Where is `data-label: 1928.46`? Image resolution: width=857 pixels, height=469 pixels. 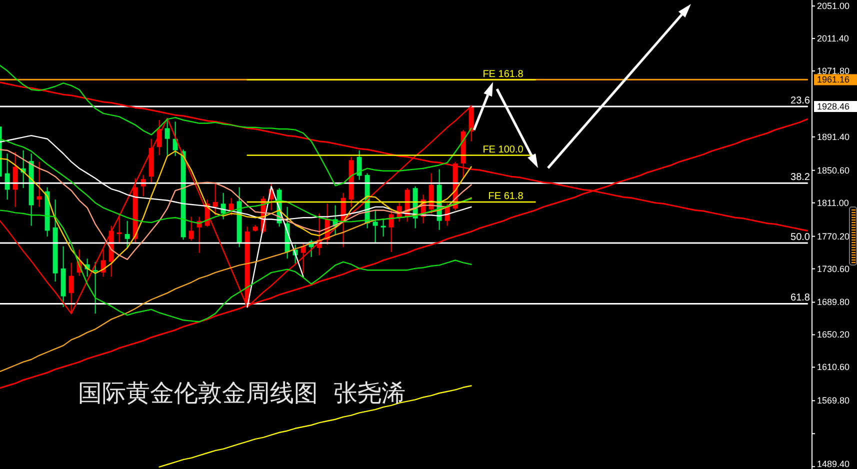 data-label: 1928.46 is located at coordinates (833, 106).